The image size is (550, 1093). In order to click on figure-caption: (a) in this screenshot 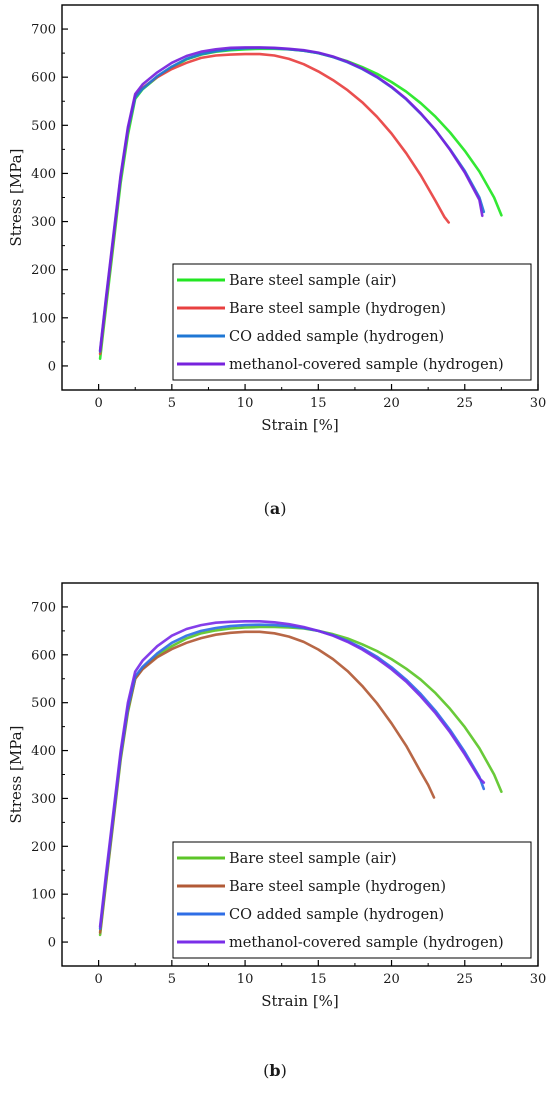, I will do `click(275, 508)`.